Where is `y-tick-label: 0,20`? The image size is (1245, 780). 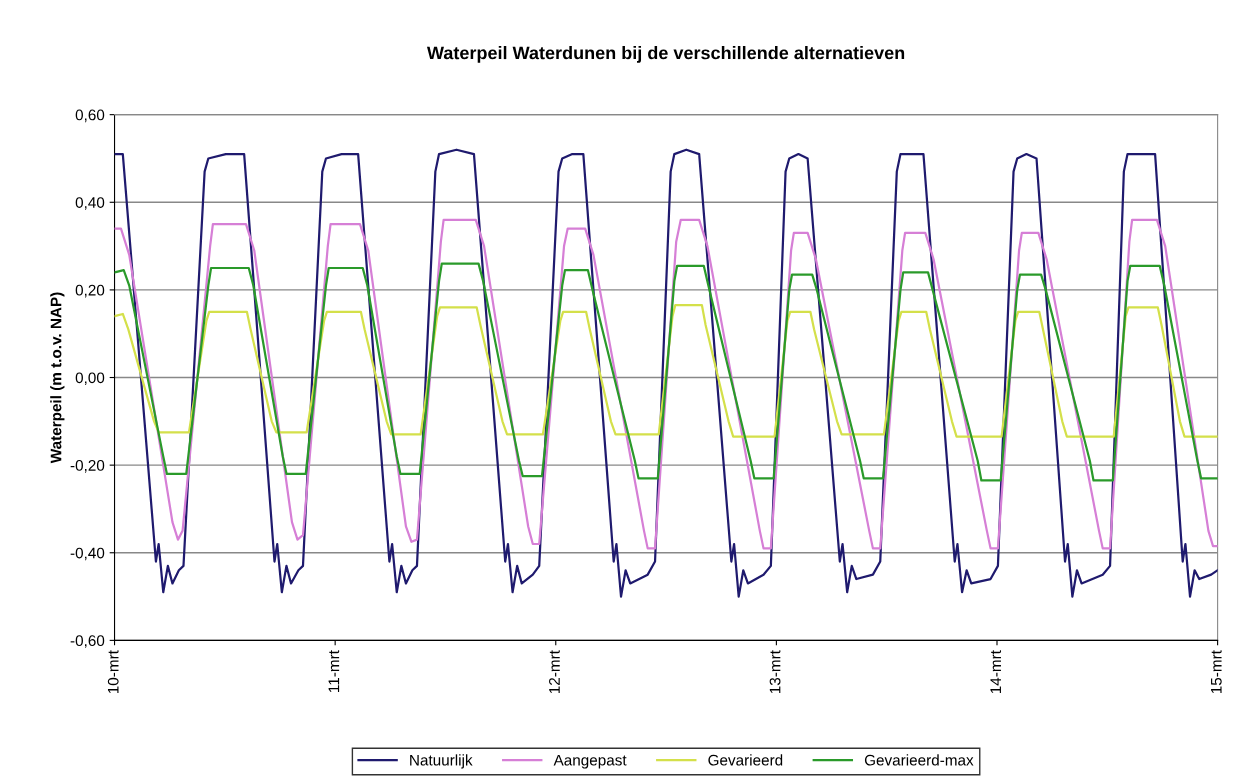 y-tick-label: 0,20 is located at coordinates (90, 291).